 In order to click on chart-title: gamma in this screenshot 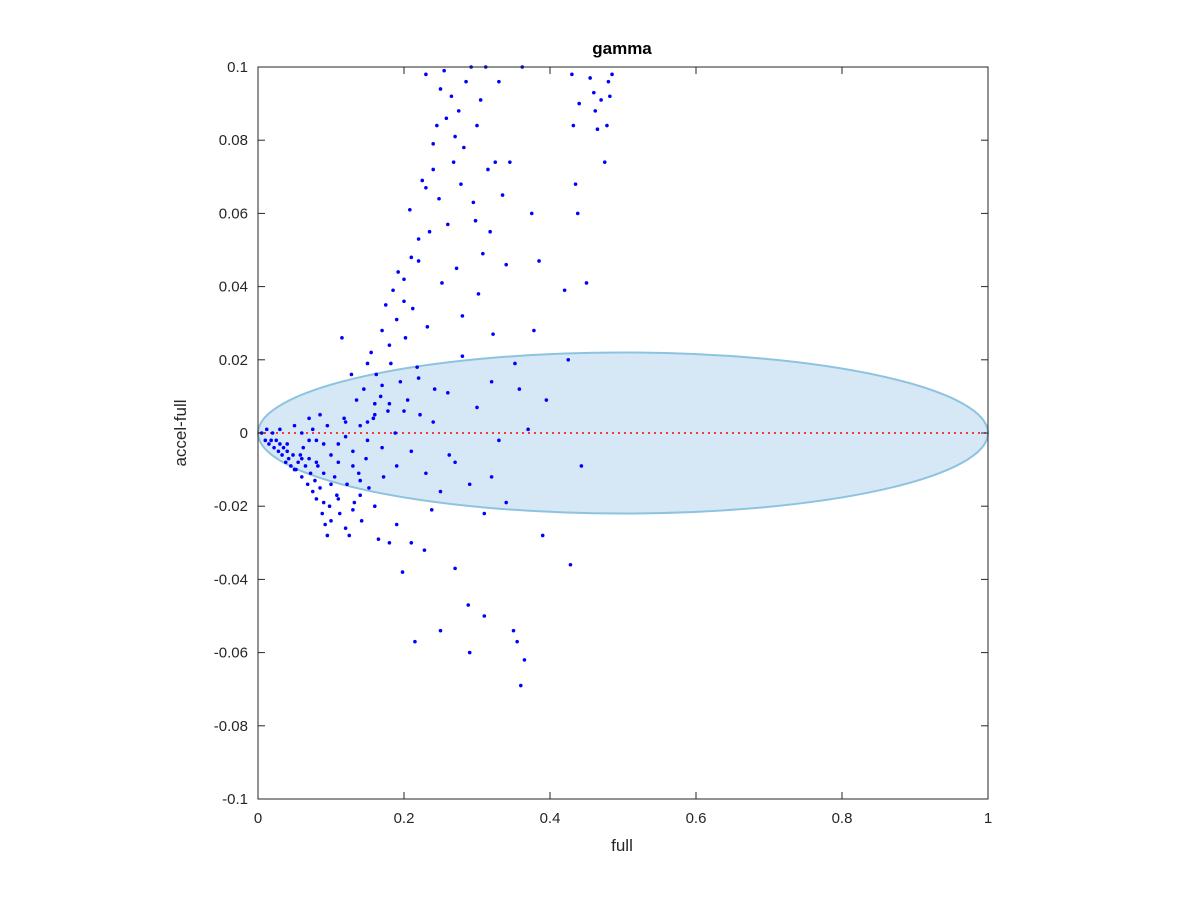, I will do `click(622, 48)`.